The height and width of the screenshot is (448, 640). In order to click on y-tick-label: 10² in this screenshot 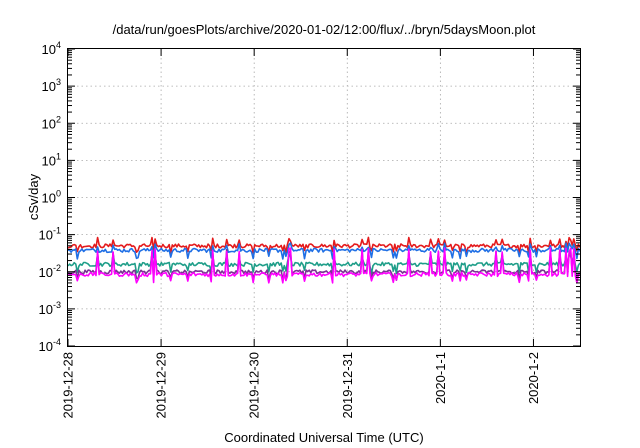, I will do `click(51, 122)`.